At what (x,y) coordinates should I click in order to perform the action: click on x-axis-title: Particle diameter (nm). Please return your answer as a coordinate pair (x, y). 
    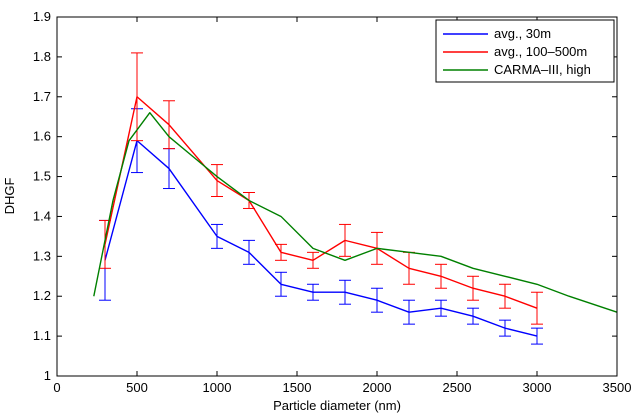
    Looking at the image, I should click on (337, 405).